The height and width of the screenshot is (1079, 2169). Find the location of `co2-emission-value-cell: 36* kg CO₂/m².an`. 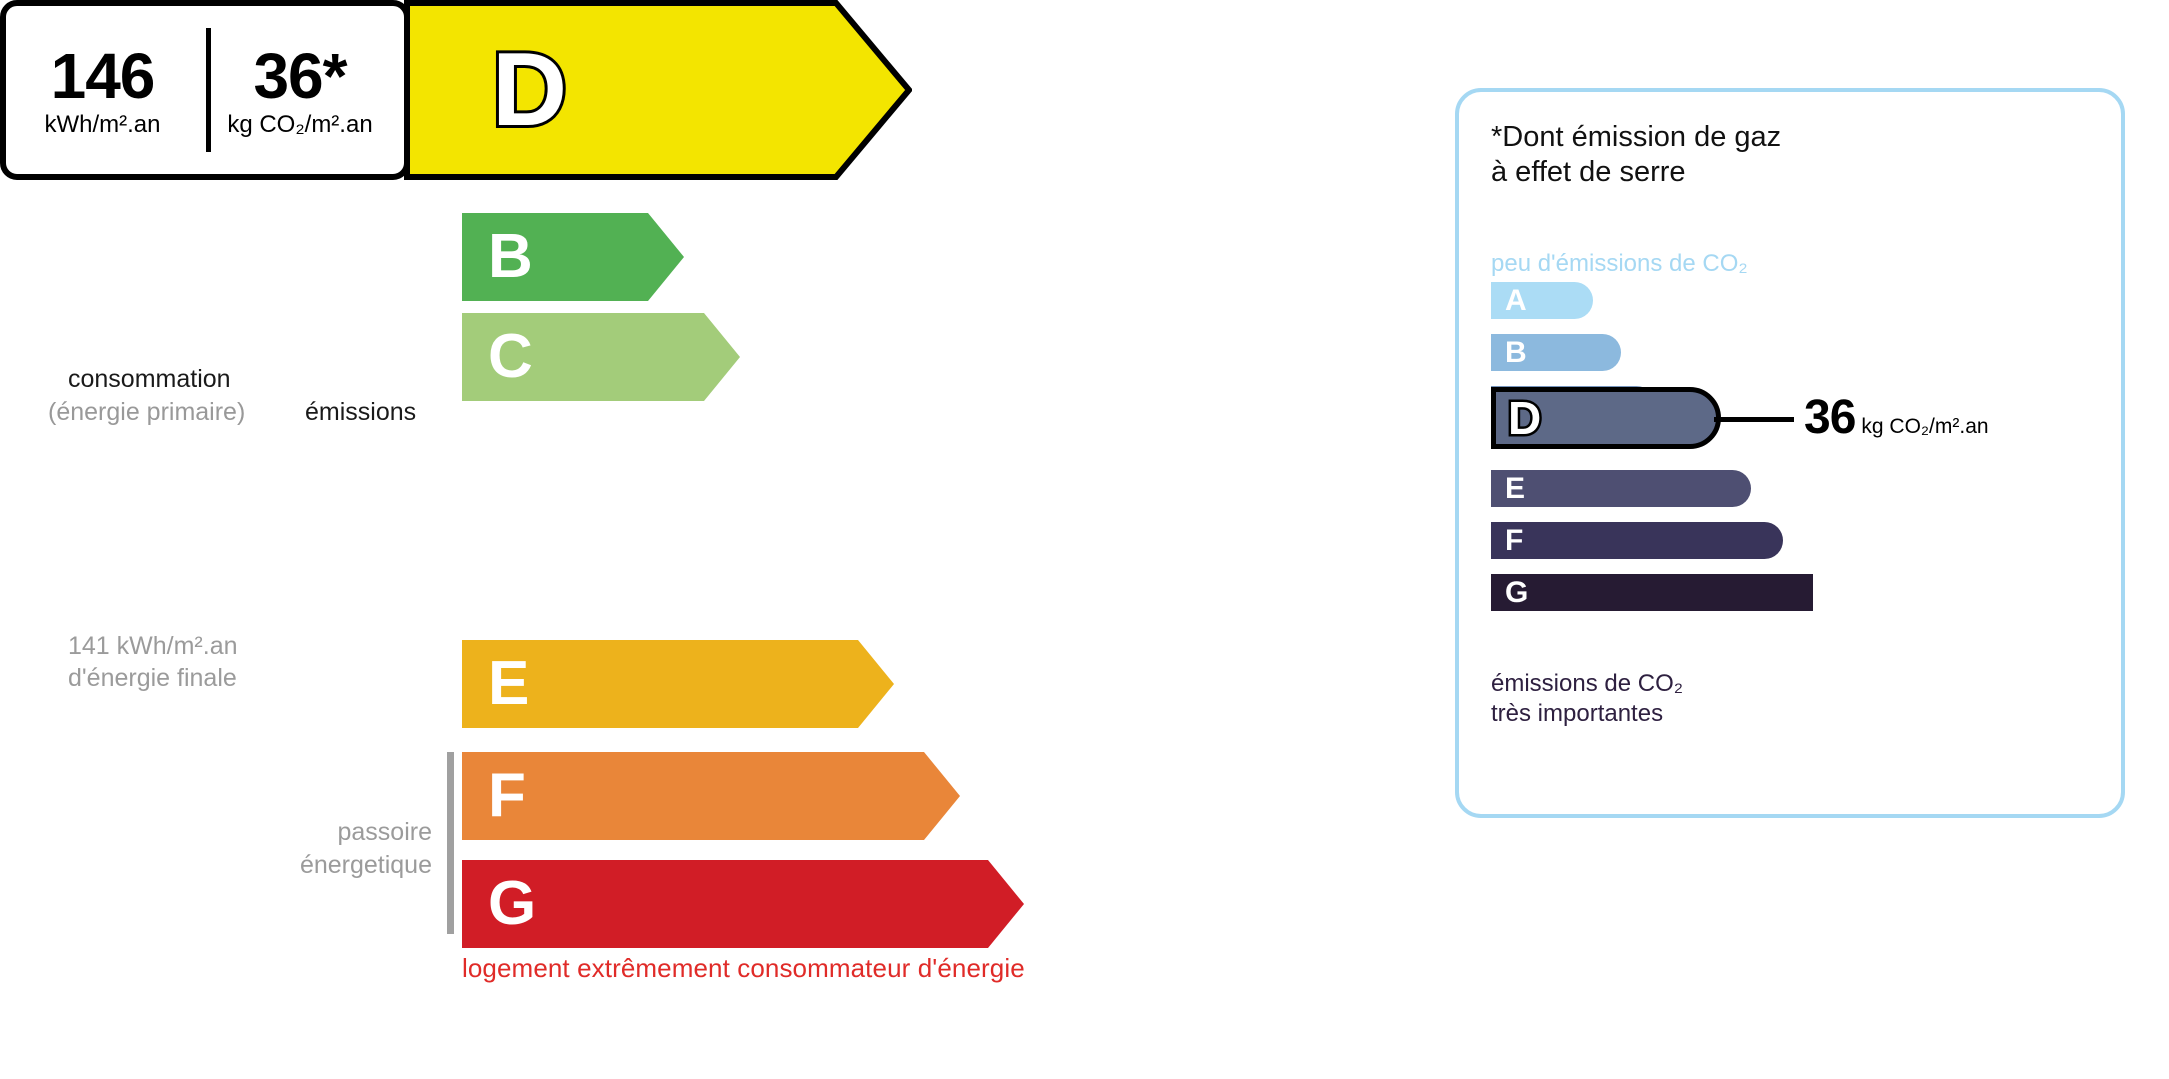

co2-emission-value-cell: 36* kg CO₂/m².an is located at coordinates (300, 88).